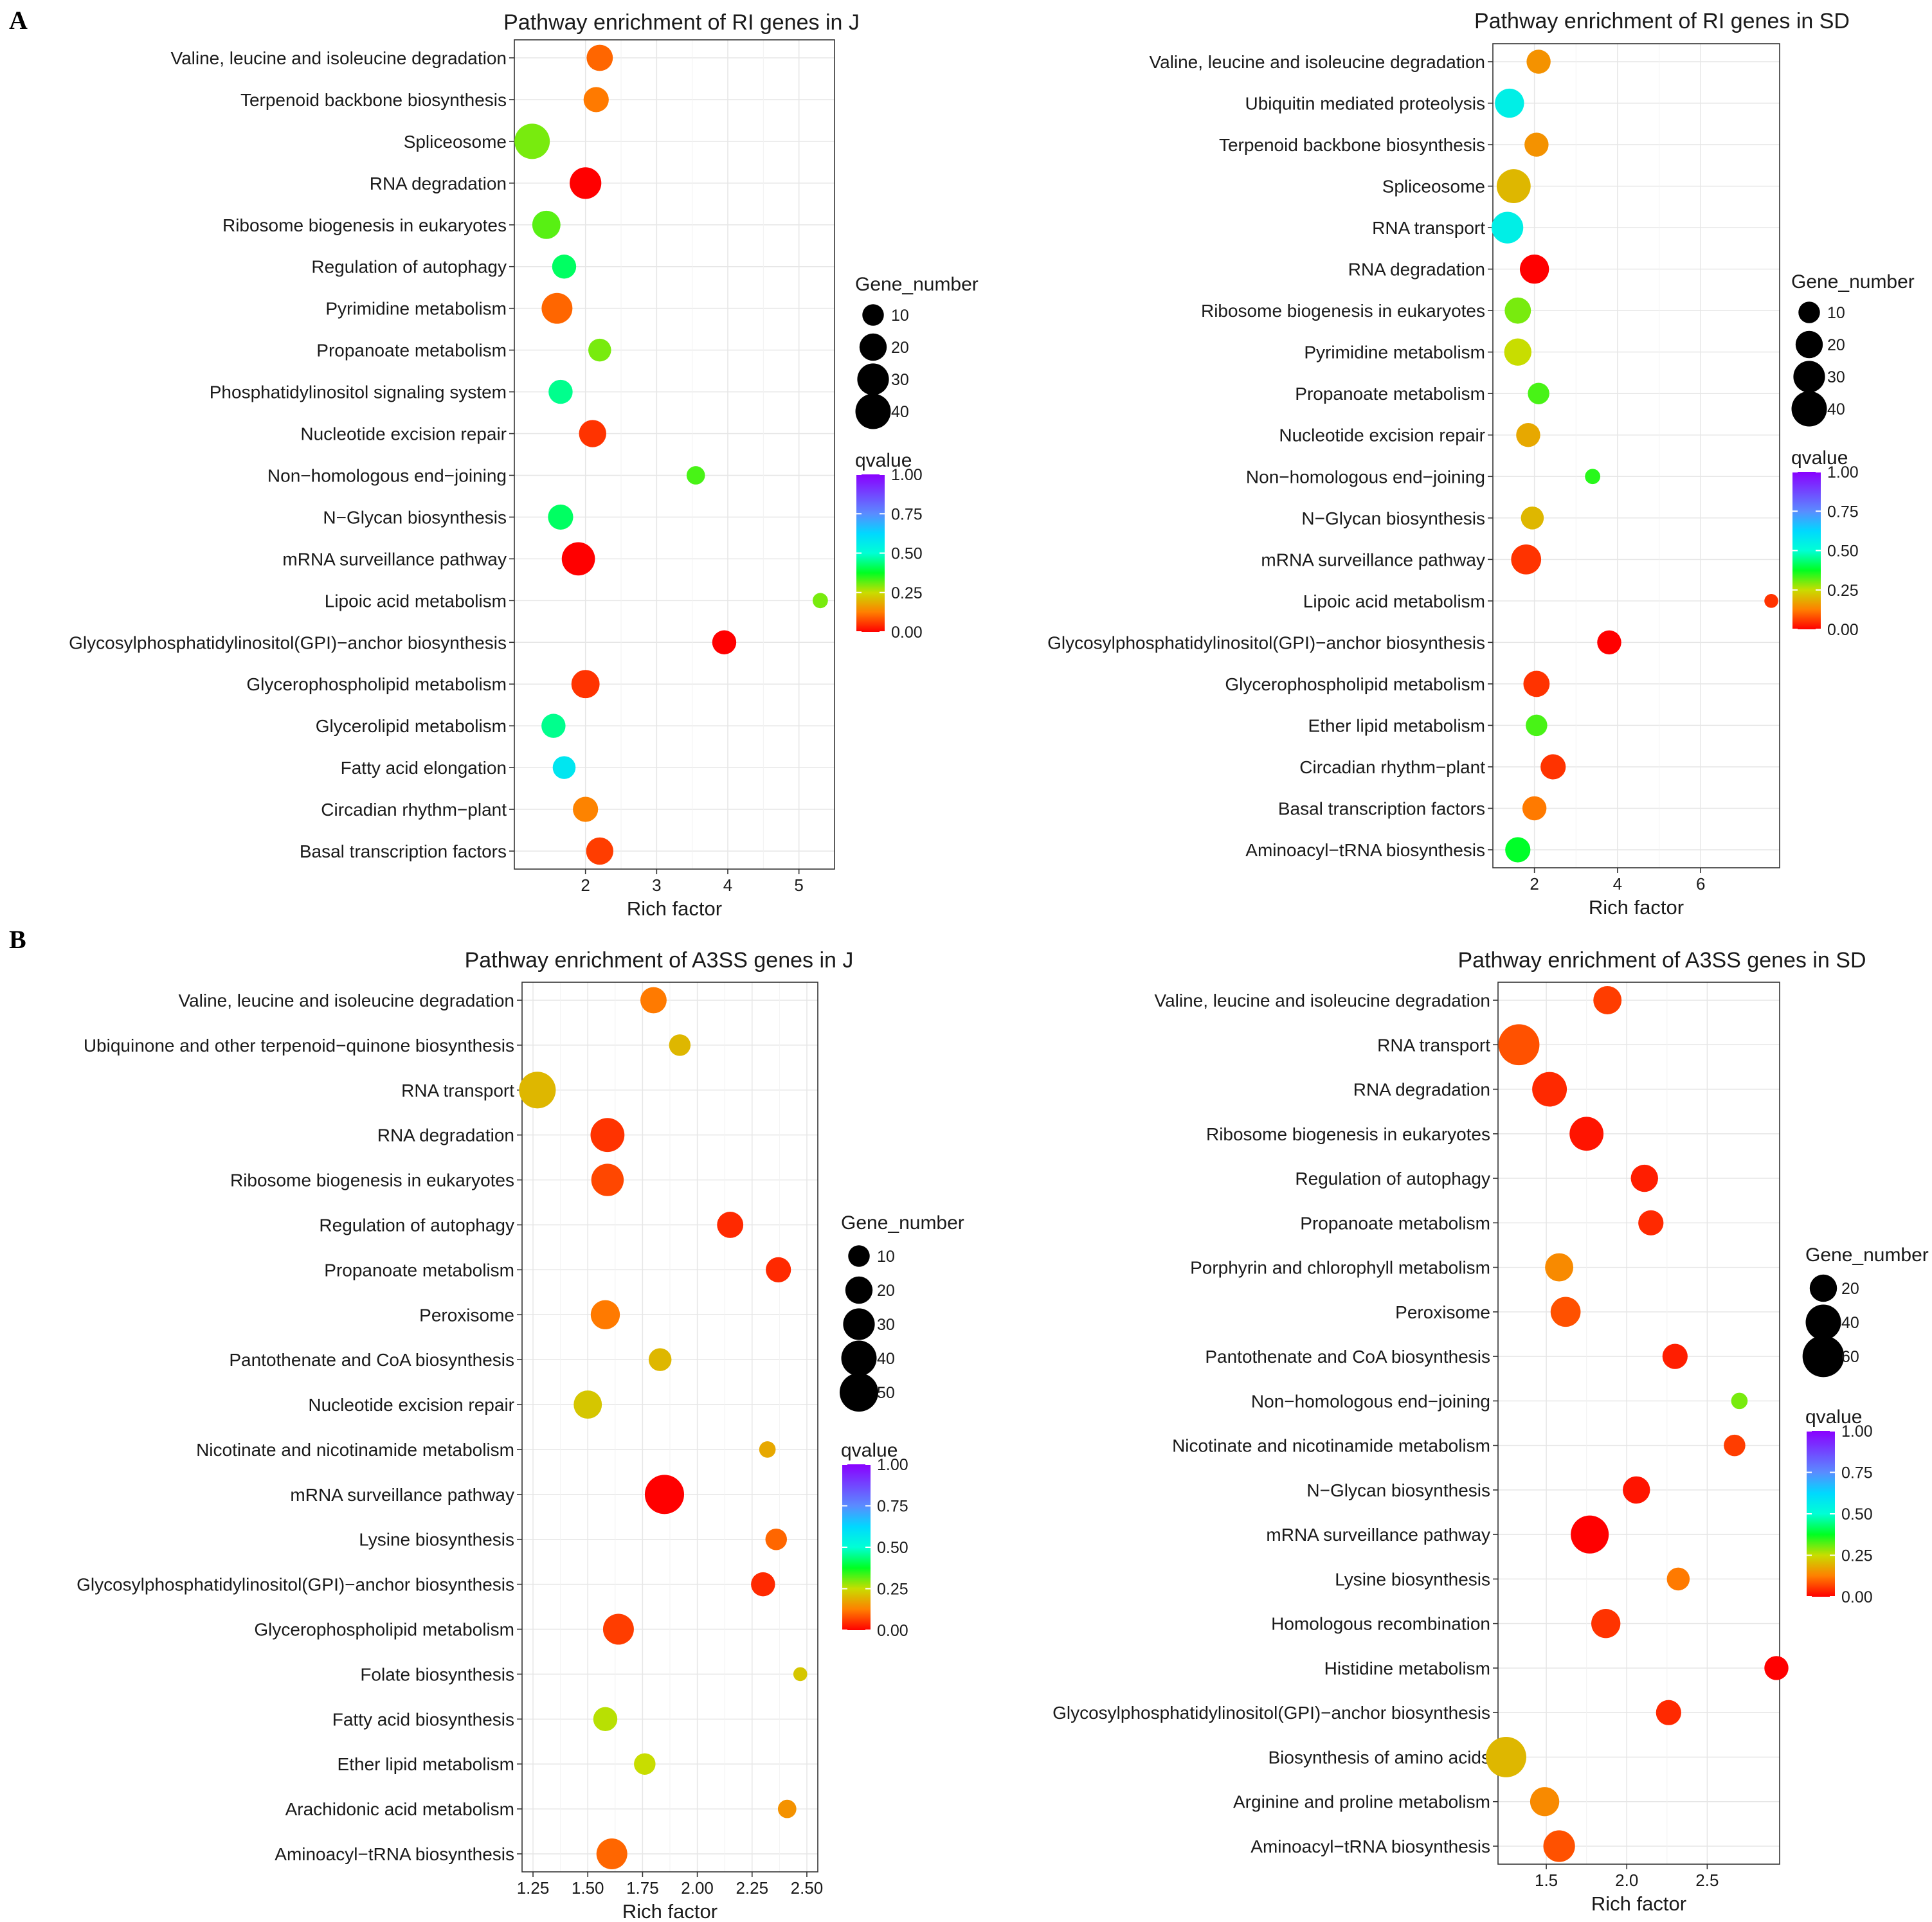 Image resolution: width=1932 pixels, height=1922 pixels. What do you see at coordinates (900, 316) in the screenshot?
I see `size-legend-label: 10` at bounding box center [900, 316].